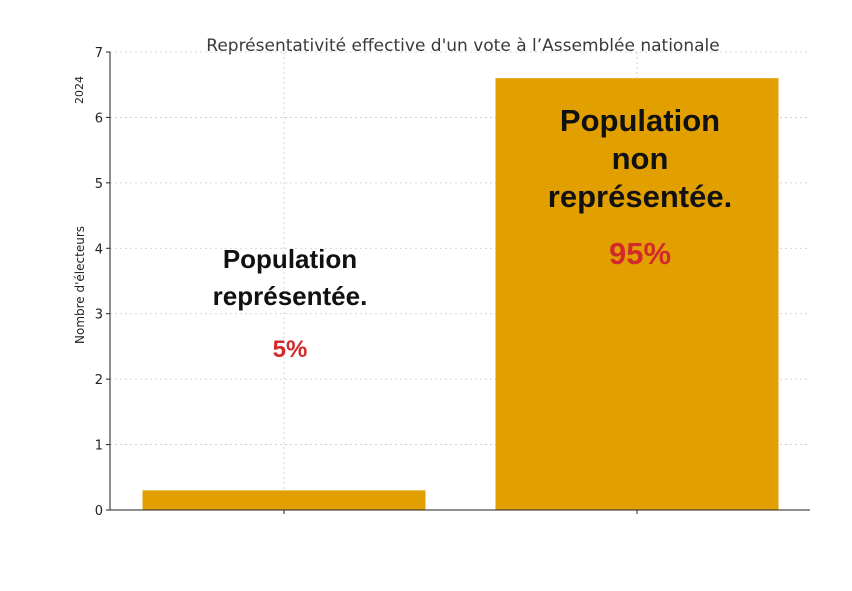 The image size is (852, 591). Describe the element at coordinates (99, 184) in the screenshot. I see `y-tick-label: 5` at that location.